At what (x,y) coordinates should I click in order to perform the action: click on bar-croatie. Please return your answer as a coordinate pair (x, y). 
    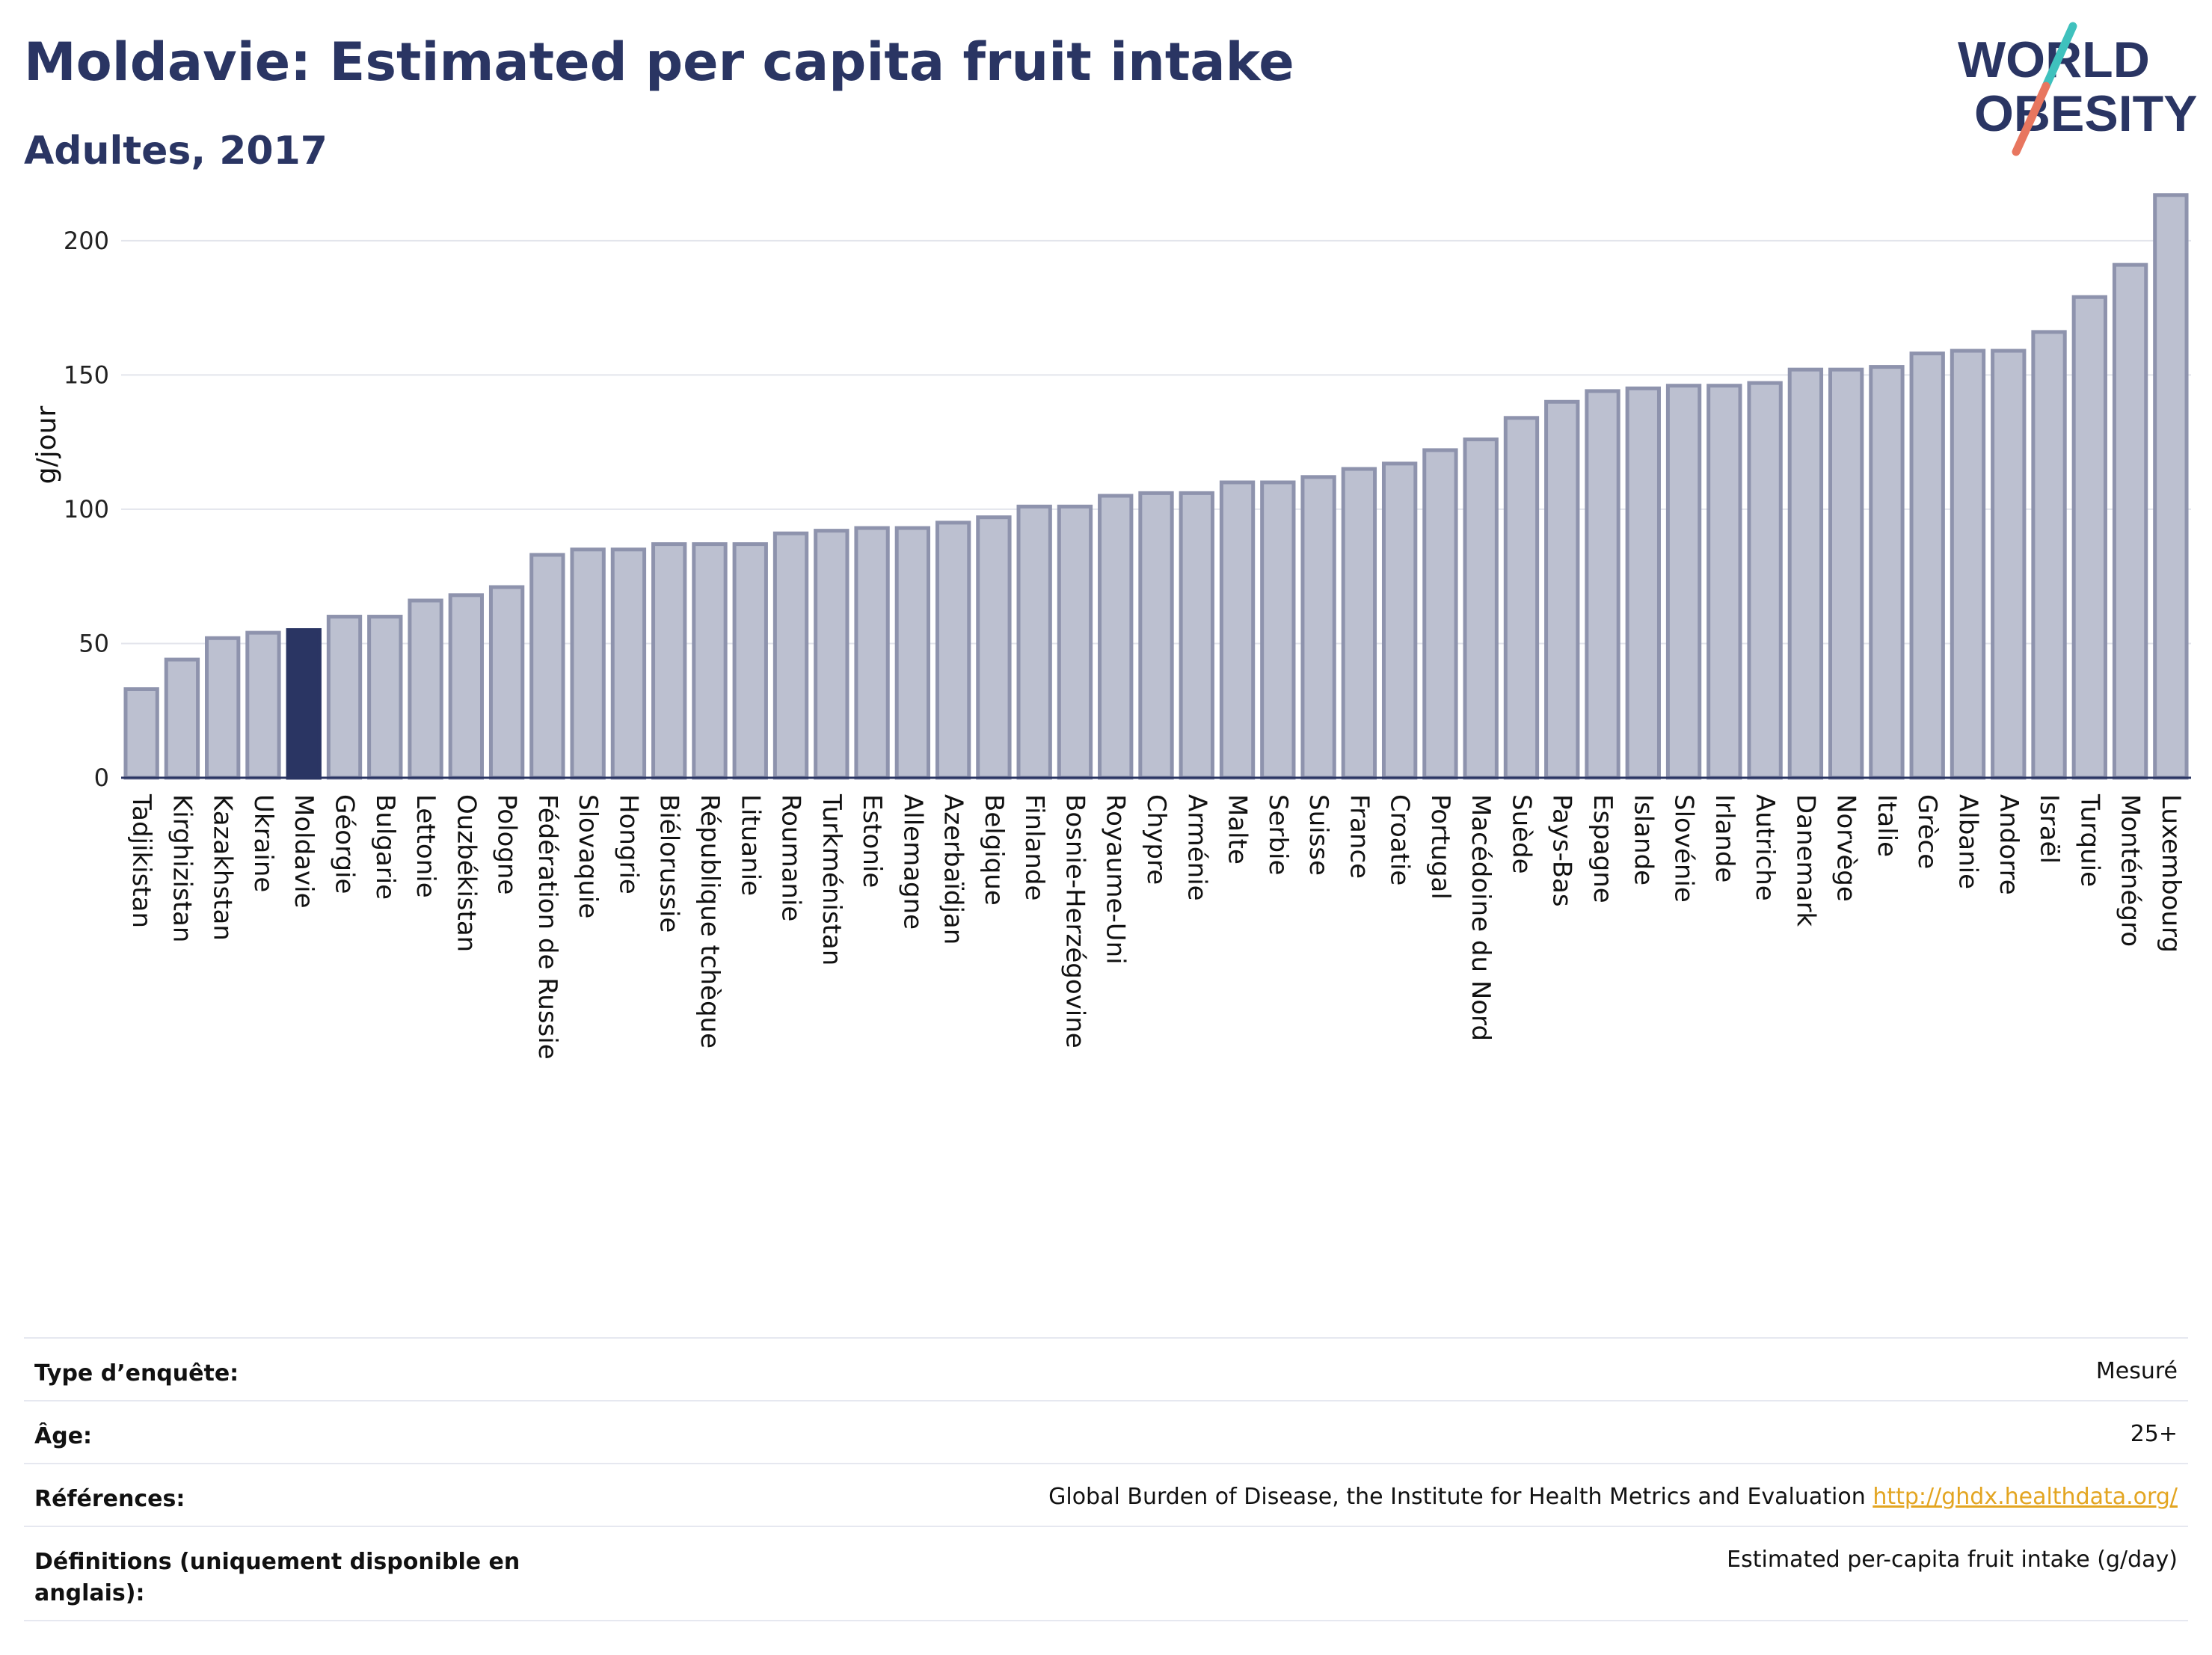
    Looking at the image, I should click on (1399, 620).